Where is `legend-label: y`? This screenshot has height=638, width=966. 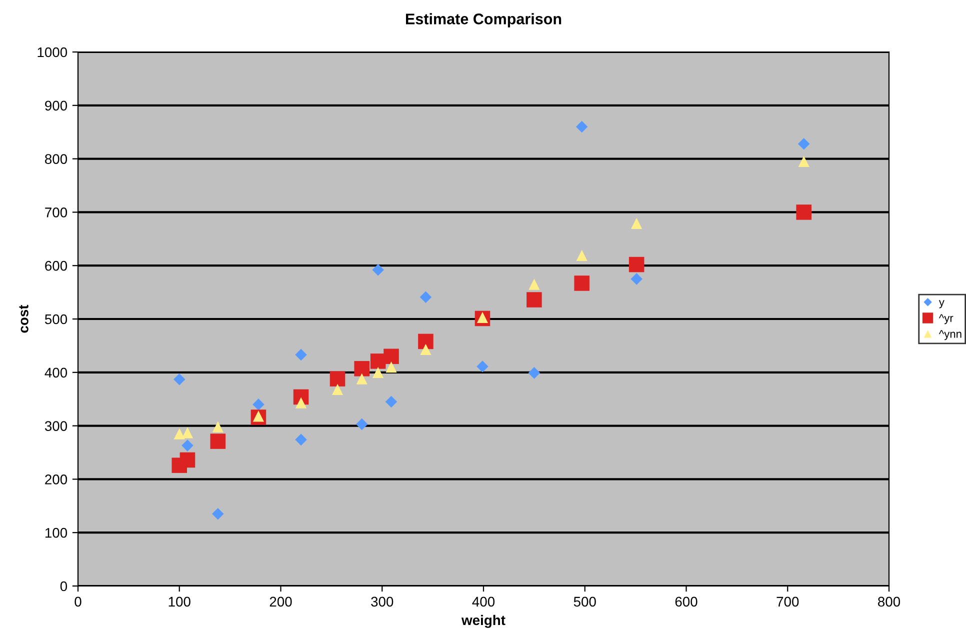
legend-label: y is located at coordinates (941, 304).